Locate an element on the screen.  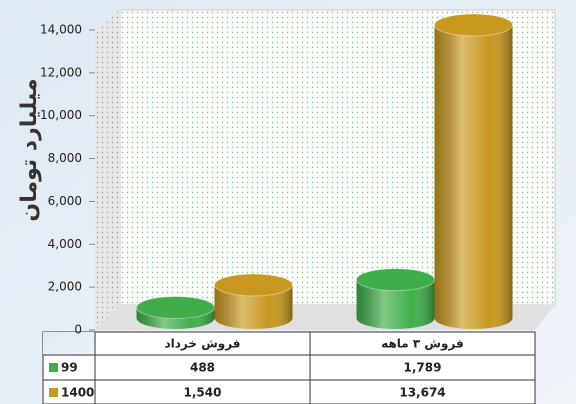
side-wall is located at coordinates (107, 170).